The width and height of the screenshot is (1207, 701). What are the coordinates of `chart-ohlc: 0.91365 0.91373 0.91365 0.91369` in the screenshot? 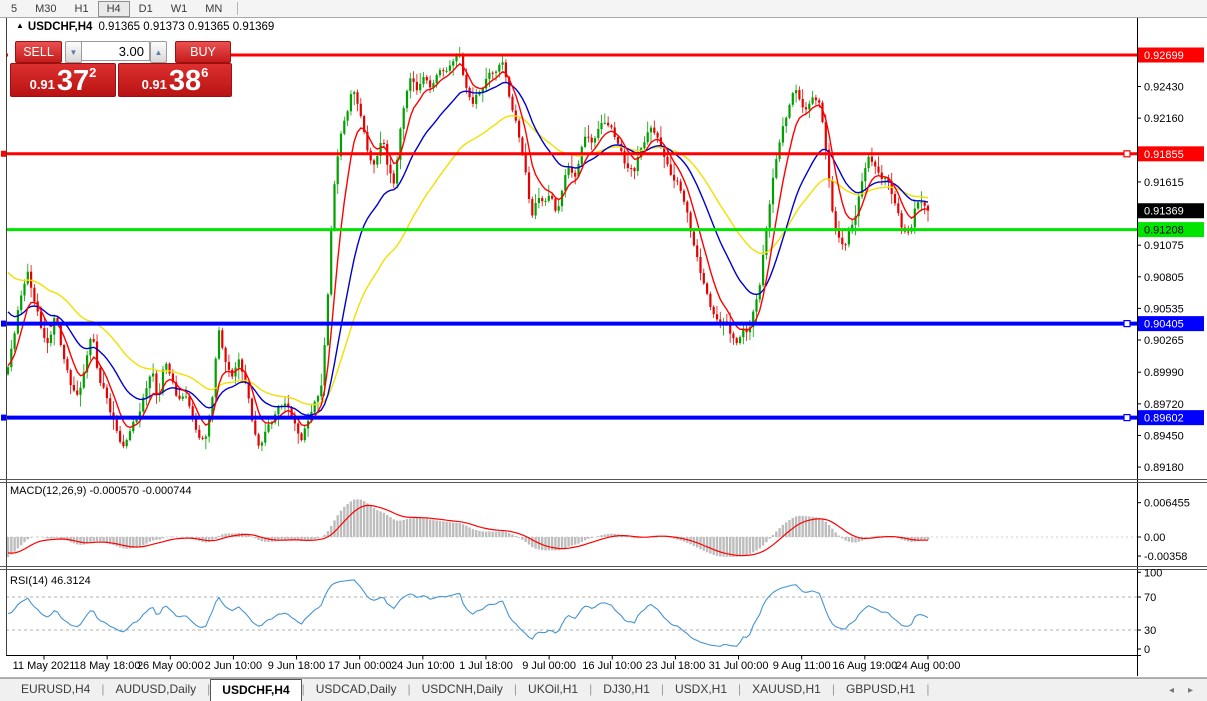 It's located at (186, 27).